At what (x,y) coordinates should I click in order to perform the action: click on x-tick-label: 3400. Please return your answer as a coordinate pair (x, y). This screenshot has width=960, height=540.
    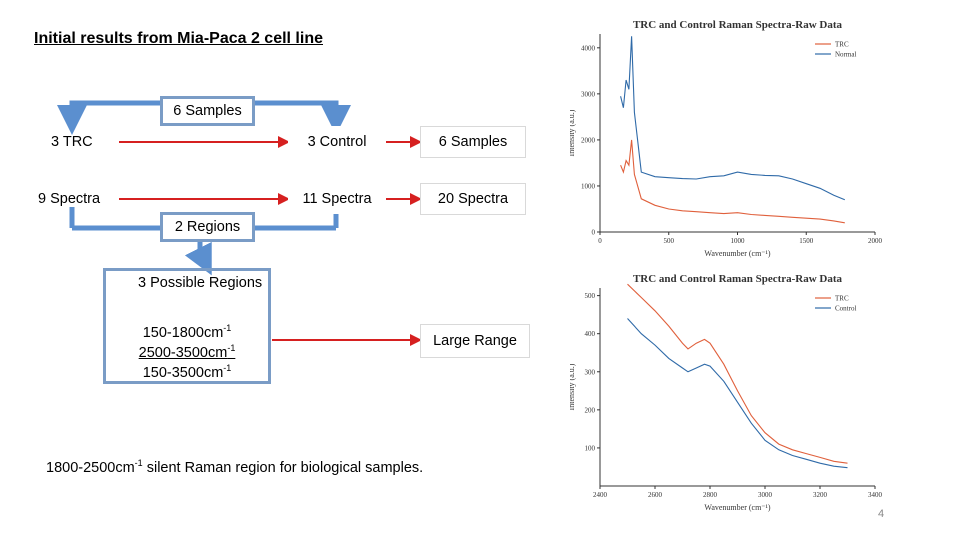
    Looking at the image, I should click on (875, 495).